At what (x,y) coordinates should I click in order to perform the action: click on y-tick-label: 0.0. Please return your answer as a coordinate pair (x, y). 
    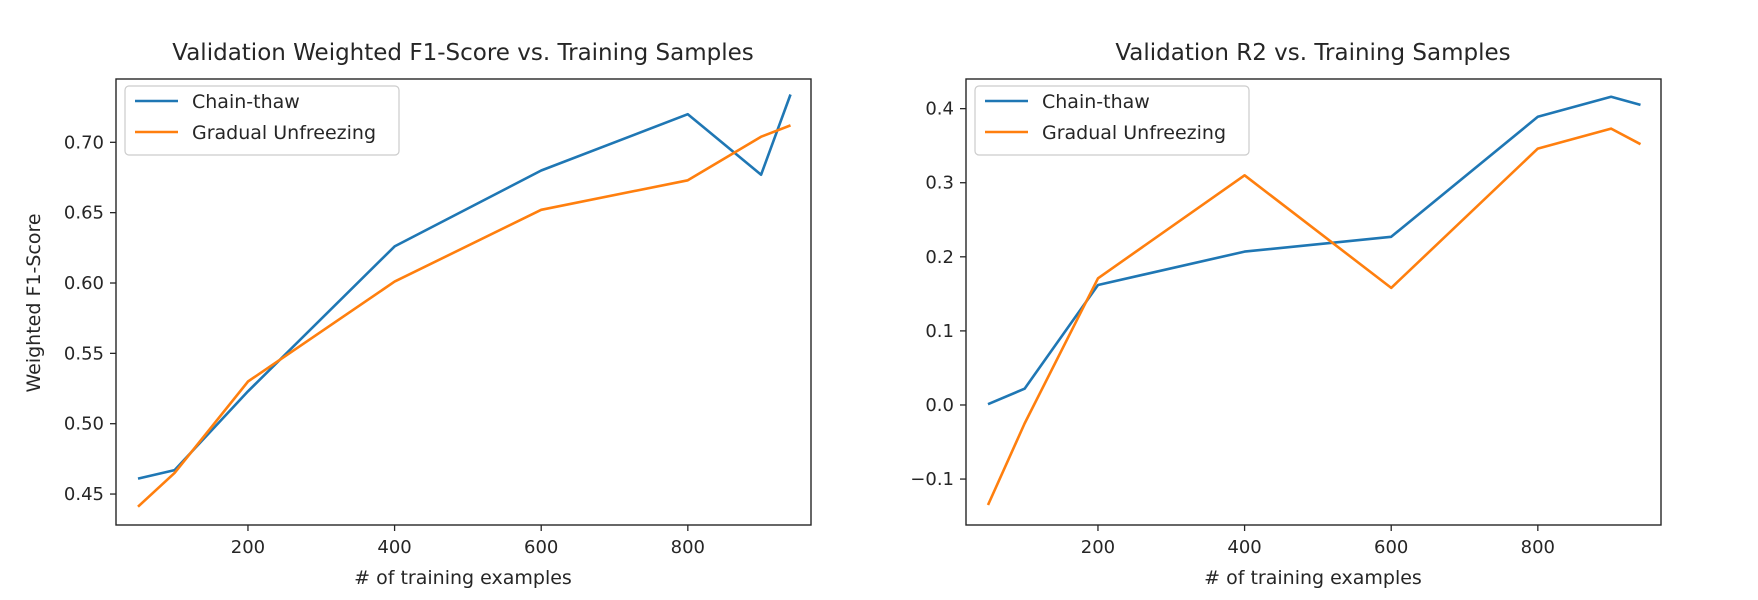
    Looking at the image, I should click on (939, 405).